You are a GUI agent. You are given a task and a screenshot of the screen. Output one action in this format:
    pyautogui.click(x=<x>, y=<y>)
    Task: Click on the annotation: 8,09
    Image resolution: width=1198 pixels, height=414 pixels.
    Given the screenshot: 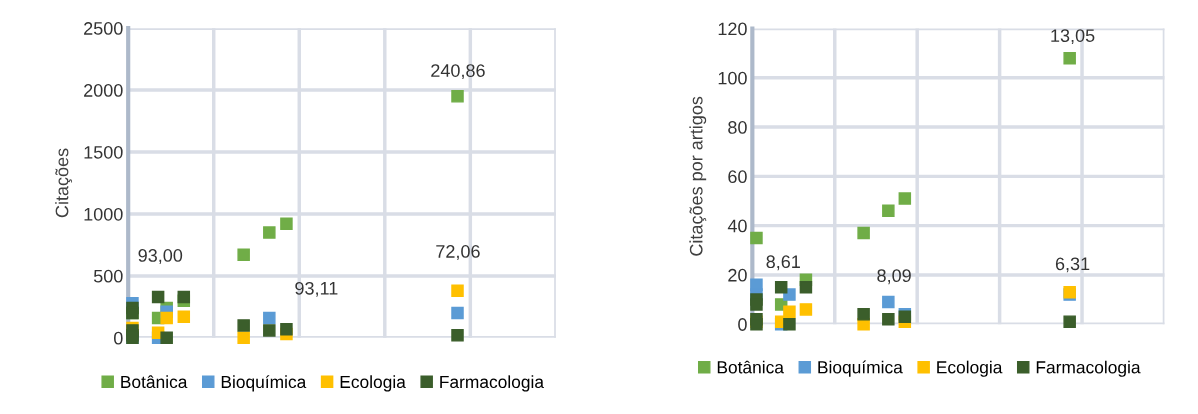 What is the action you would take?
    pyautogui.click(x=894, y=277)
    